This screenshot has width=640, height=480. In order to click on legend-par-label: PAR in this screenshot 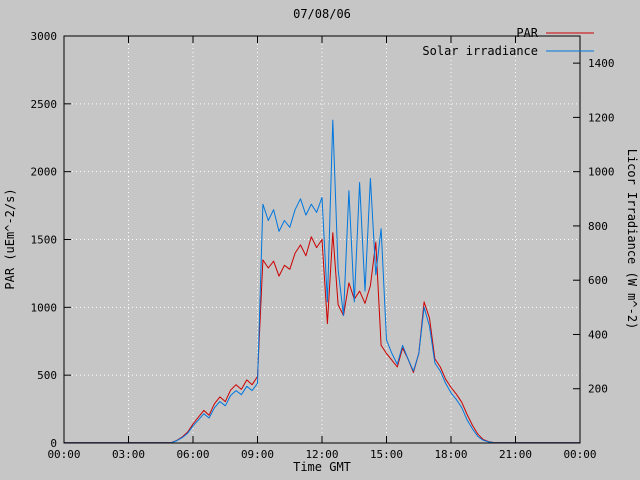, I will do `click(527, 33)`.